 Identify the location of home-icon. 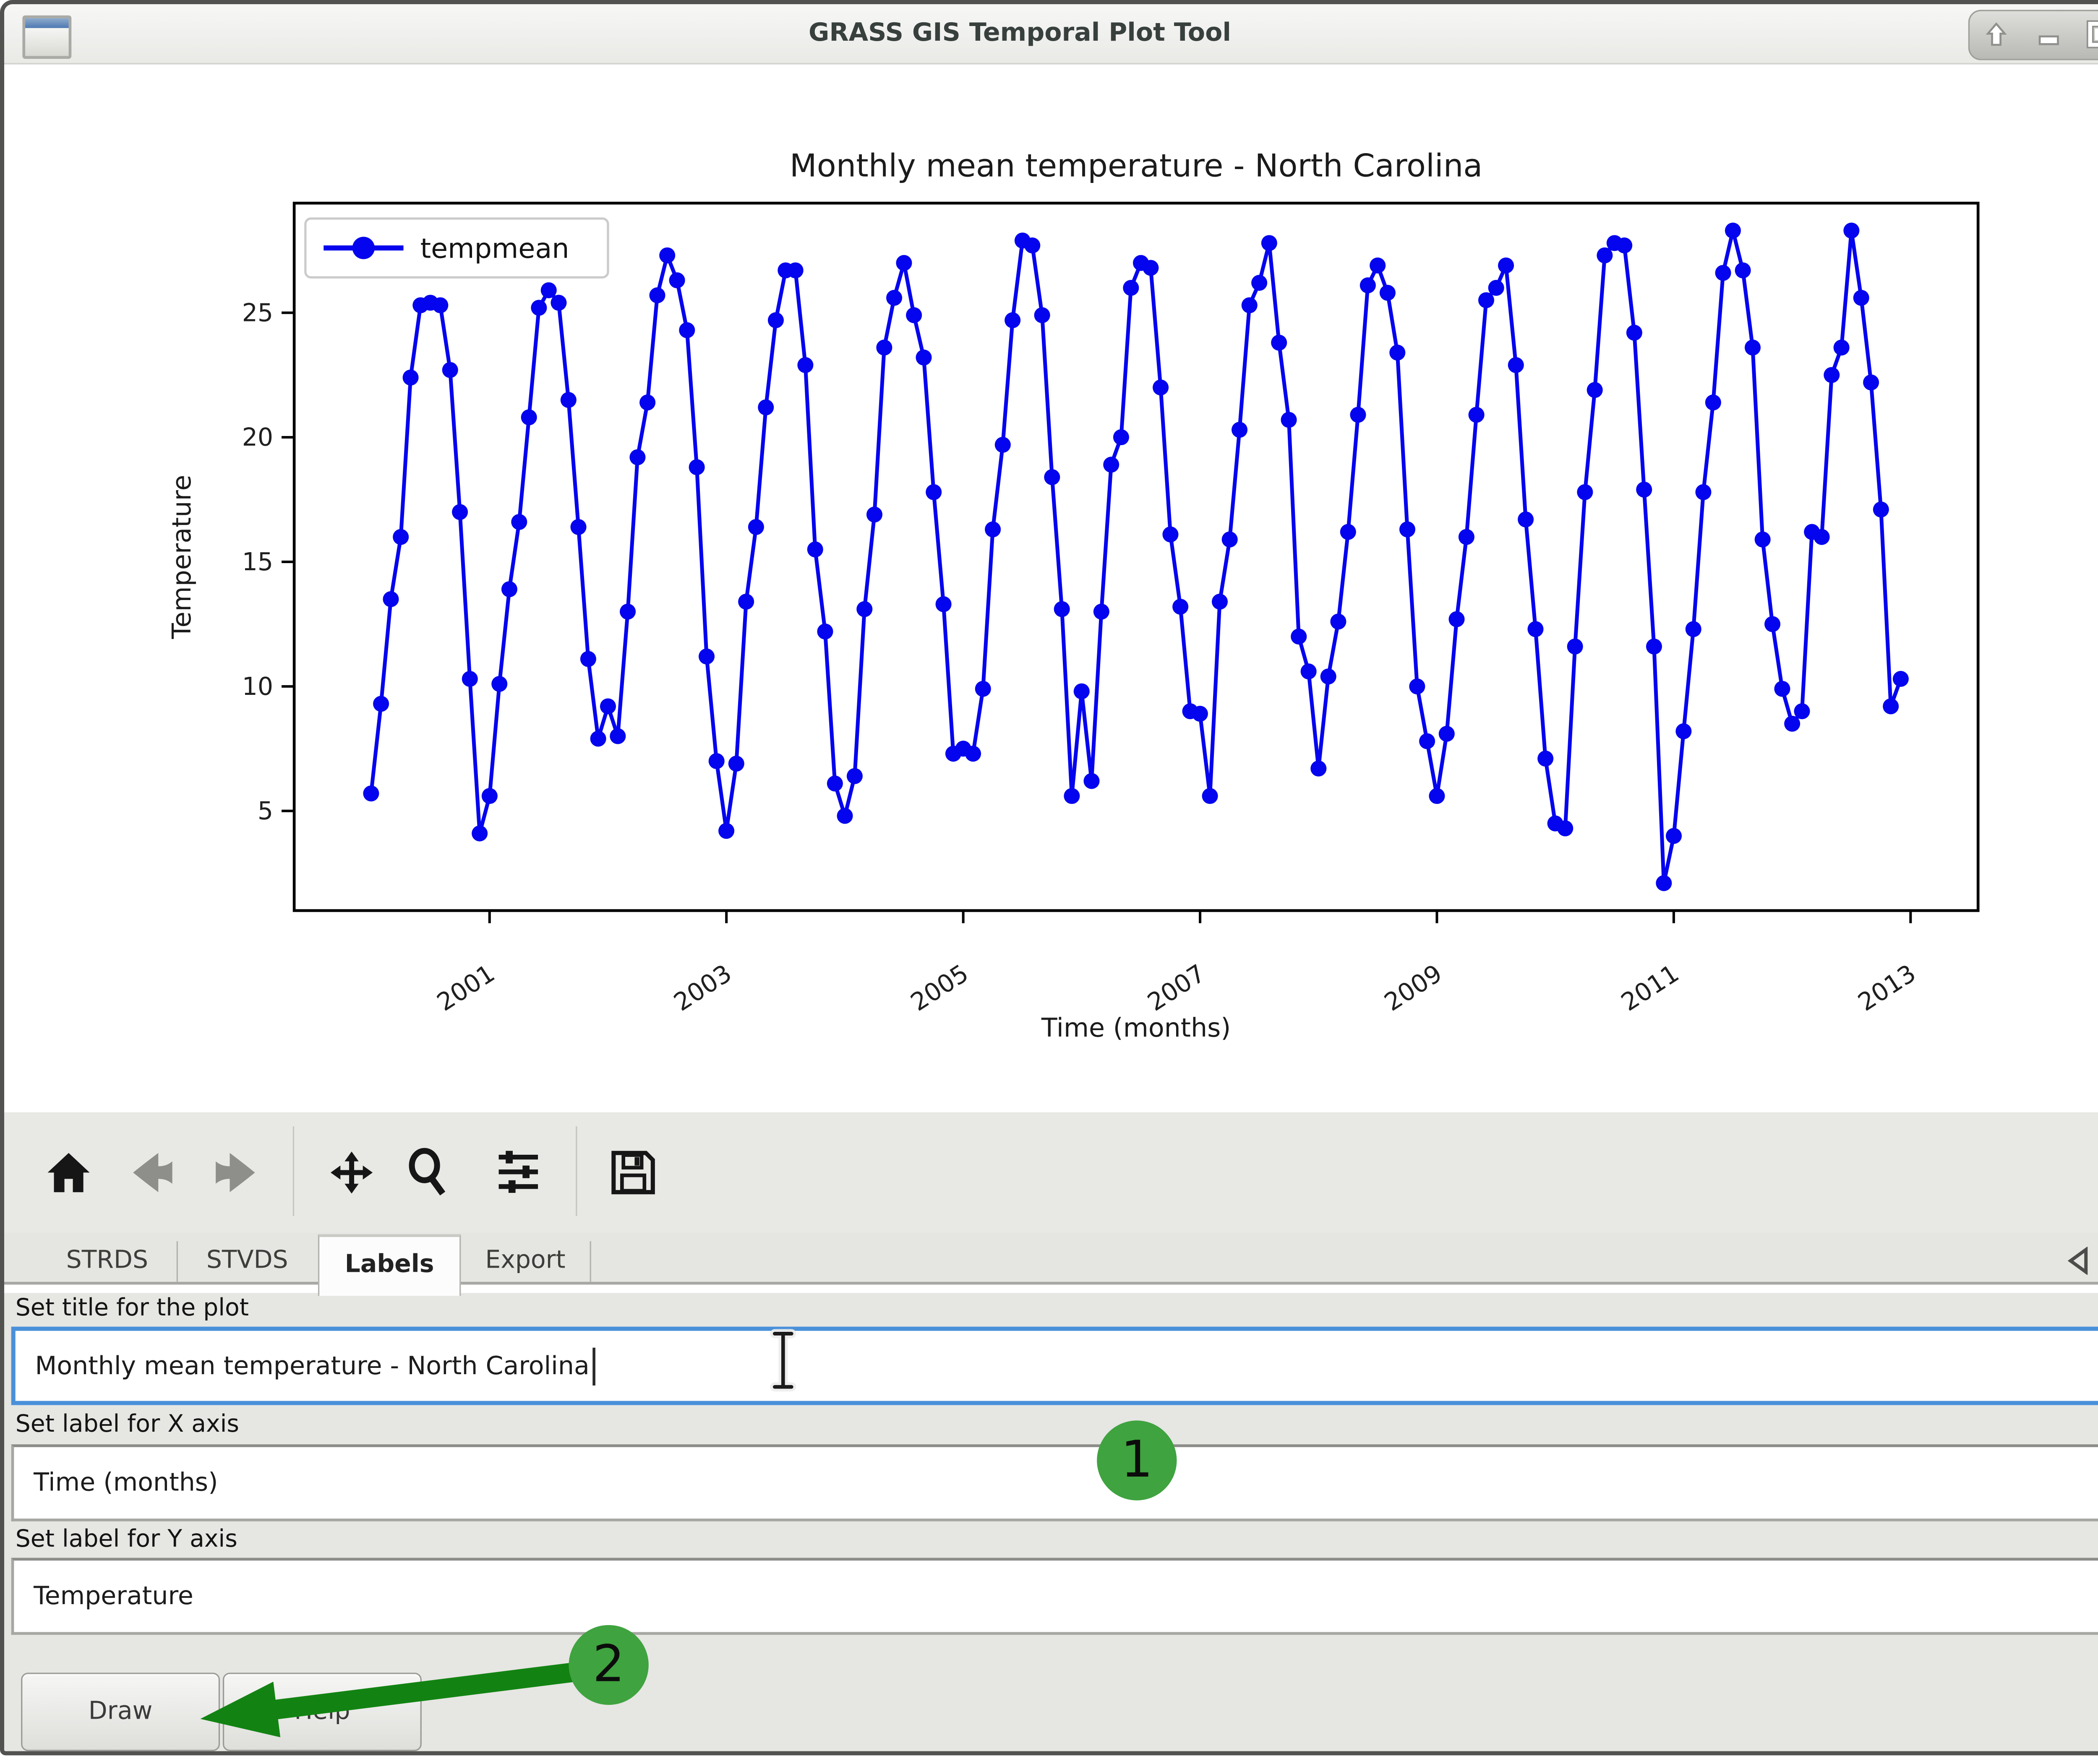
(68, 1173).